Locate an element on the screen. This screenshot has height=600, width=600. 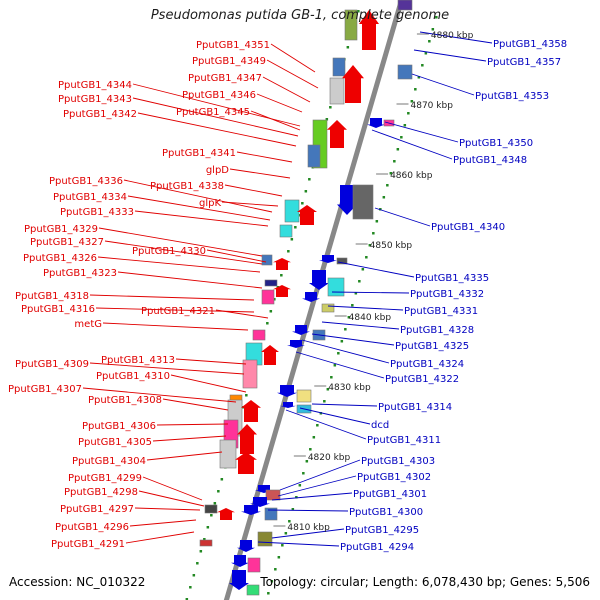
gene-label-left: PputGB1_4291 is located at coordinates (88, 544).